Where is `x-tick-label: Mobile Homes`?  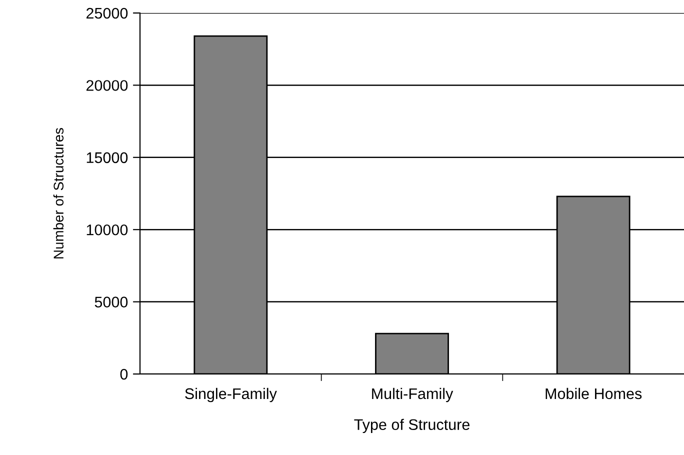 x-tick-label: Mobile Homes is located at coordinates (594, 394).